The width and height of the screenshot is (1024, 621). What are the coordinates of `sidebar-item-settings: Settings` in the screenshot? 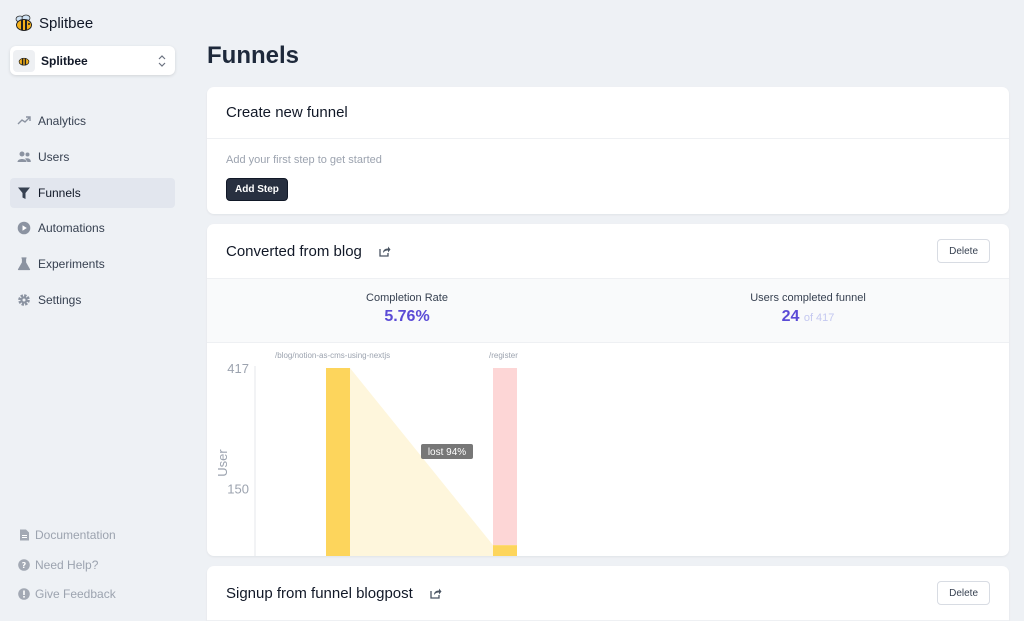 It's located at (92, 300).